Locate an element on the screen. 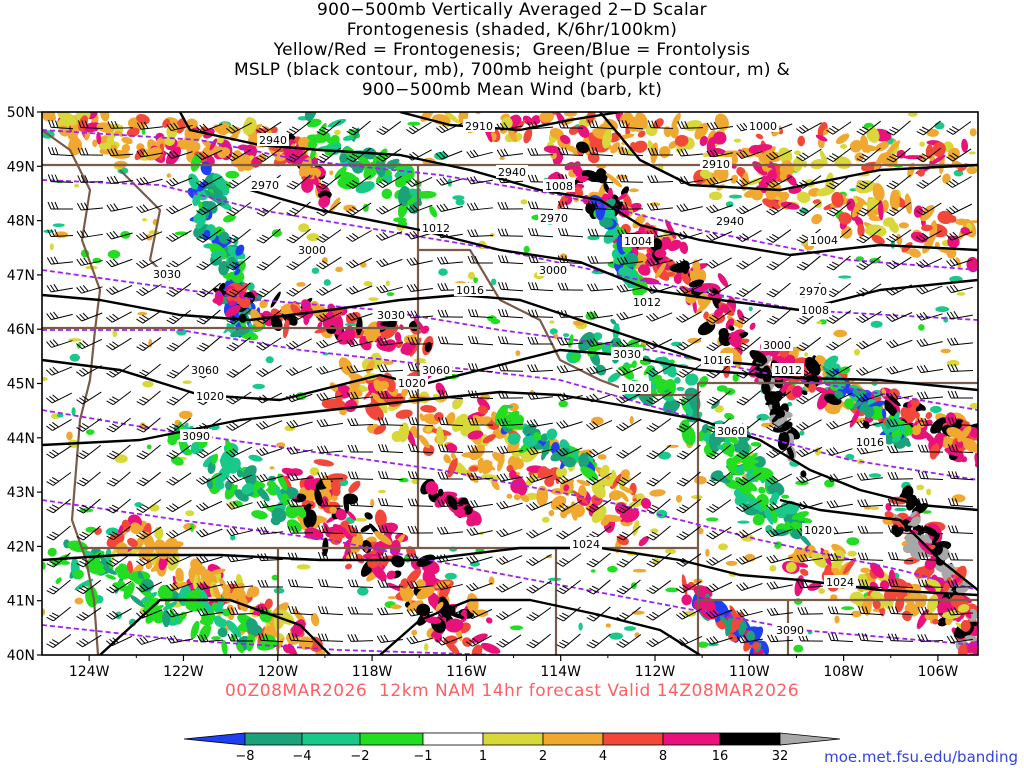  height-label: 2940 is located at coordinates (512, 172).